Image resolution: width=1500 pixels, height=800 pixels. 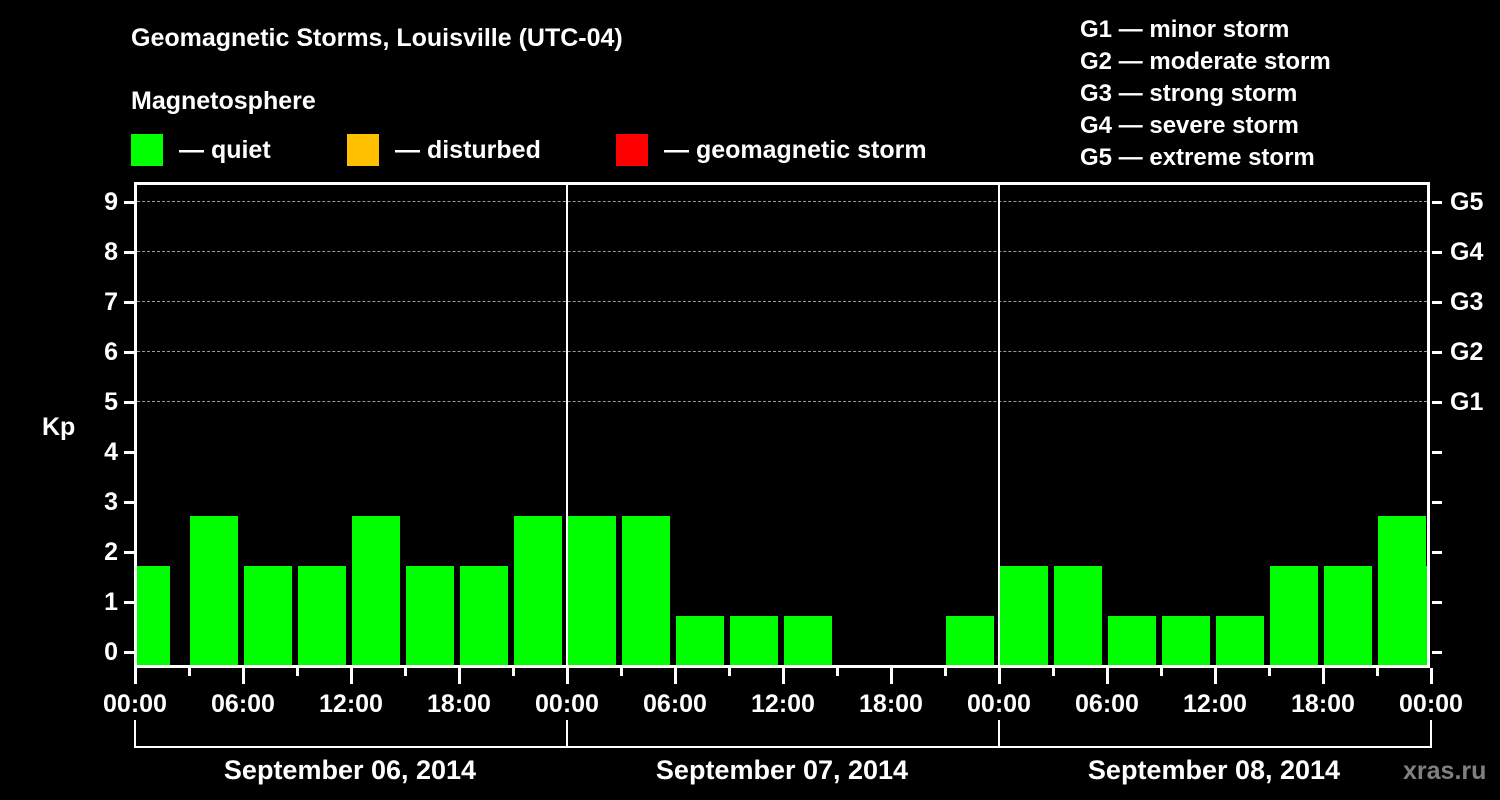 What do you see at coordinates (111, 552) in the screenshot?
I see `y-tick-label: 2` at bounding box center [111, 552].